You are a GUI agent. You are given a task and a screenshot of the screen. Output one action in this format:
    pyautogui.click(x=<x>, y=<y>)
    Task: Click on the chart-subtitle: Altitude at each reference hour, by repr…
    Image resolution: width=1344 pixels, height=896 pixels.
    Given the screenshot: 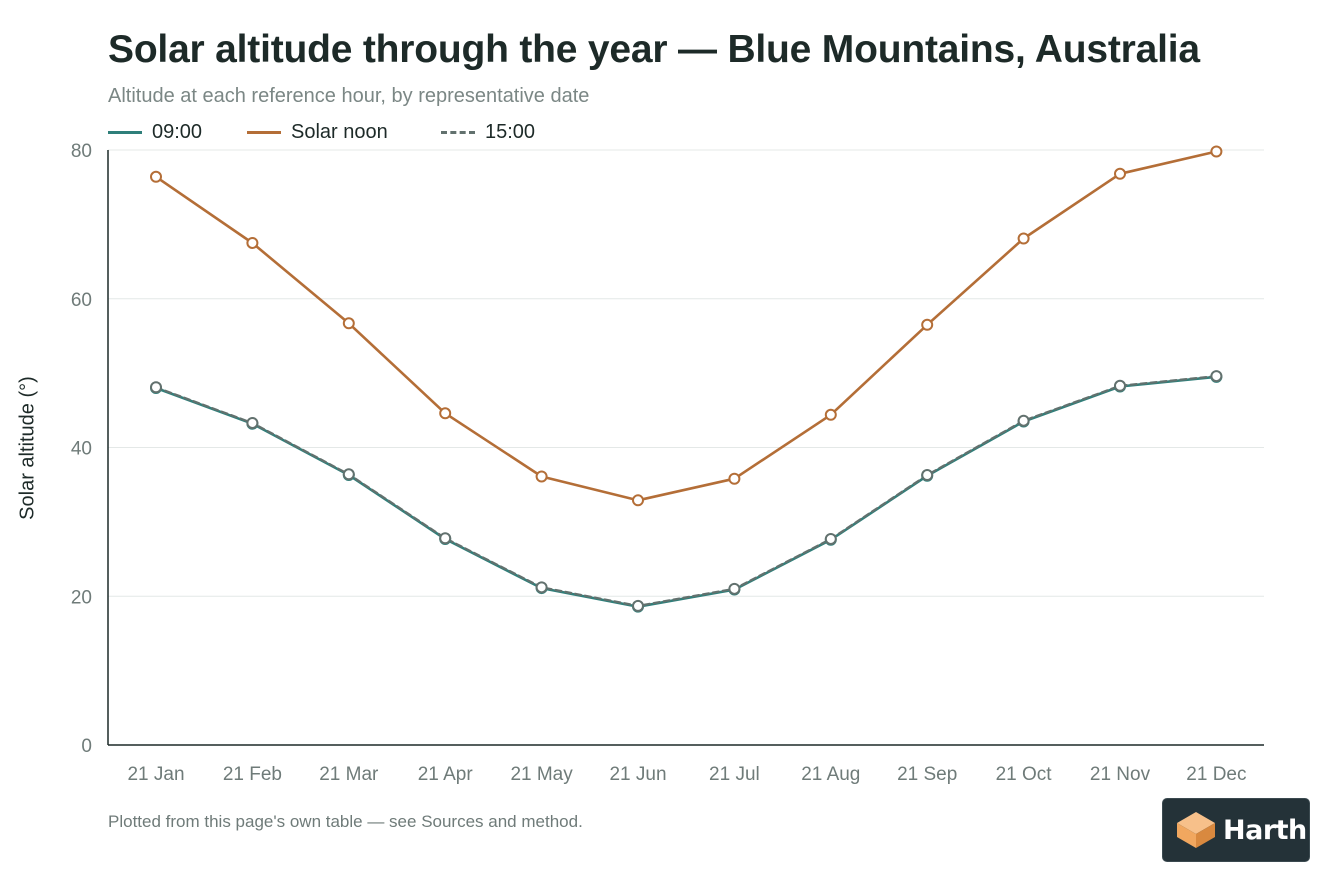 What is the action you would take?
    pyautogui.click(x=349, y=96)
    